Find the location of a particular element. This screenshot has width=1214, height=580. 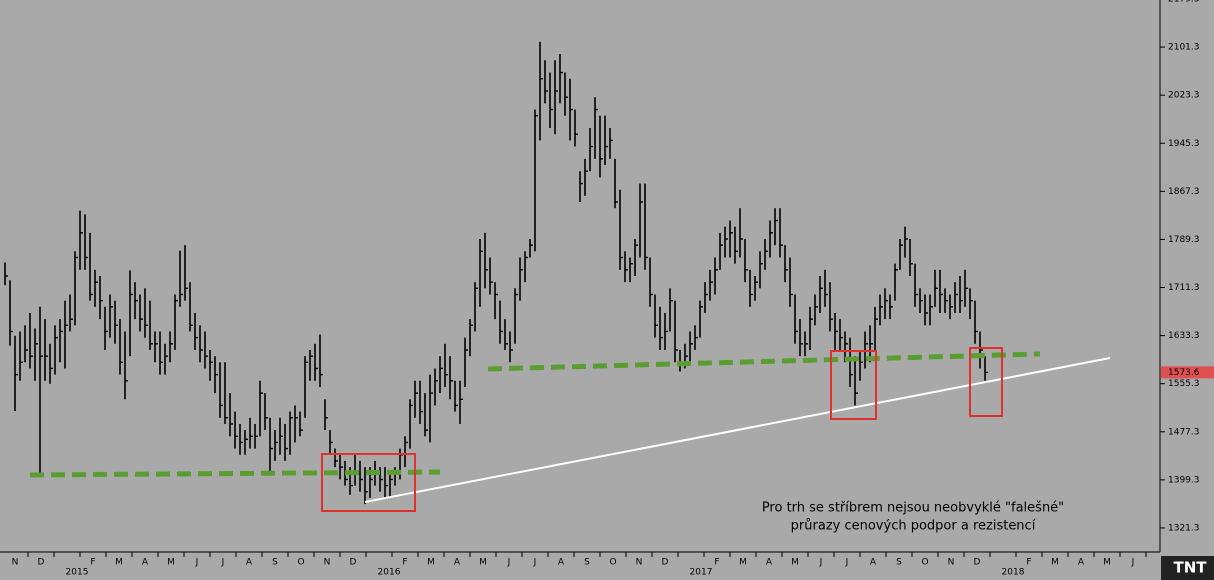

y-tick-label: 1399.3 is located at coordinates (1184, 480).